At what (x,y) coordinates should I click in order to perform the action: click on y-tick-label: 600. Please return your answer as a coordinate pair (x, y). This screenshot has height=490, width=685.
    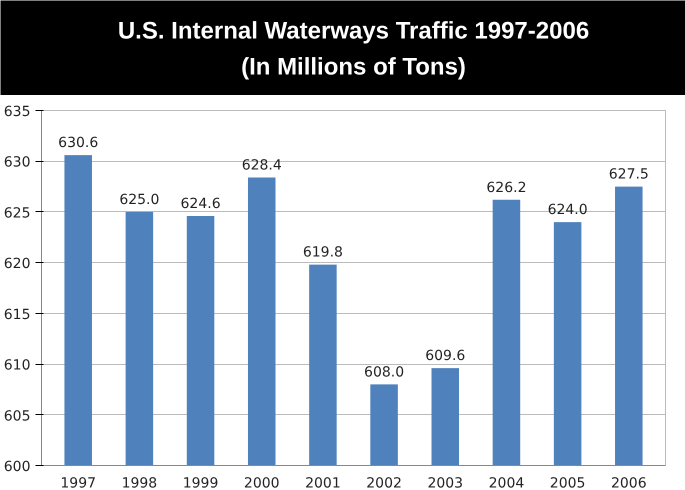
    Looking at the image, I should click on (17, 467).